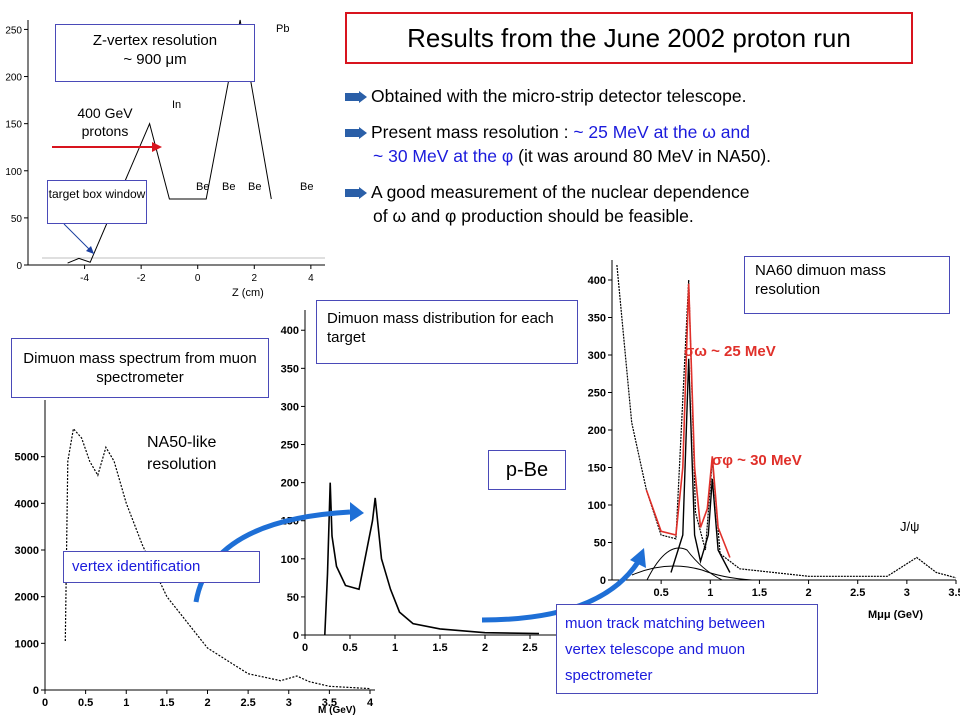 The width and height of the screenshot is (960, 720). What do you see at coordinates (847, 285) in the screenshot?
I see `na60-box: NA60 dimuon mass resolution` at bounding box center [847, 285].